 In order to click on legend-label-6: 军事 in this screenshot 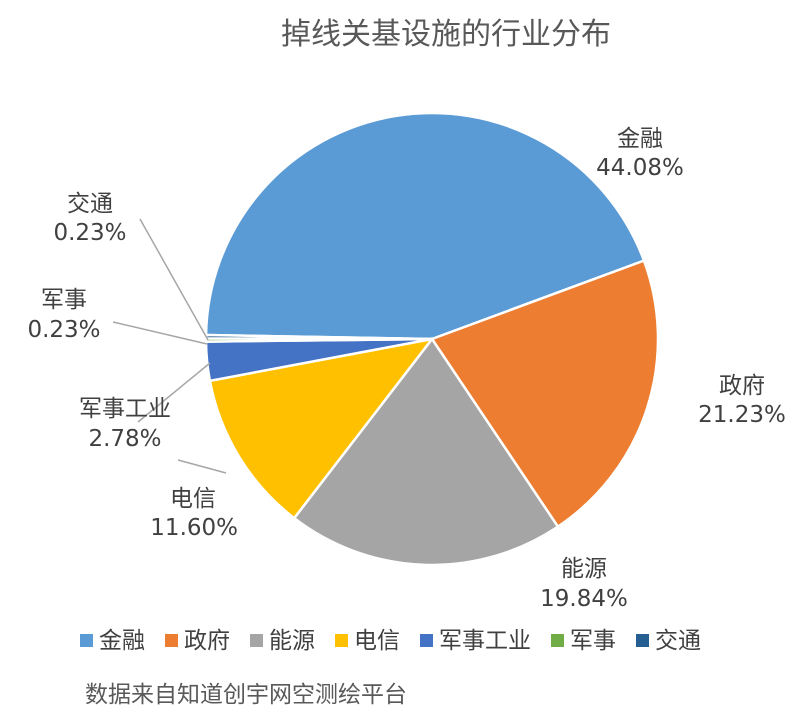, I will do `click(593, 641)`.